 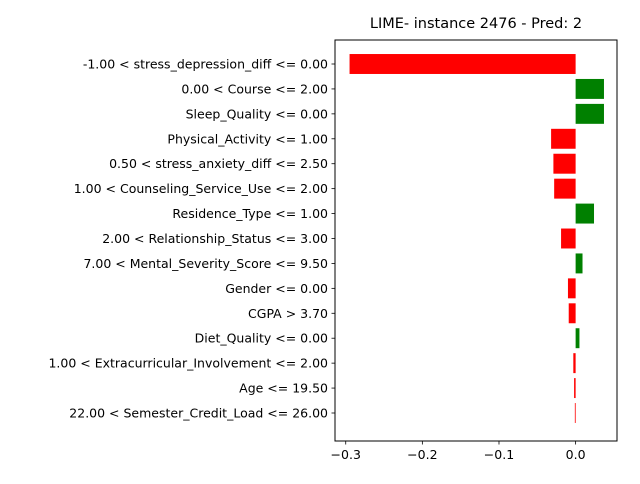 I want to click on y-tick-label-4: 0.50 < stress_anxiety_diff <= 2.50, so click(x=218, y=163).